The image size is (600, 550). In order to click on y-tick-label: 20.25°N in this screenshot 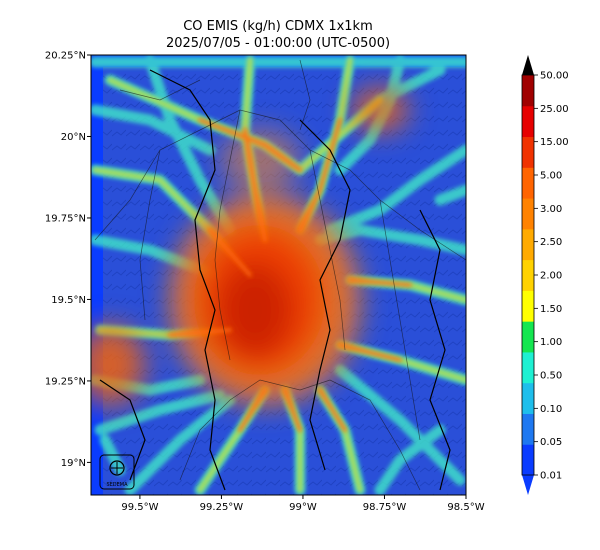, I will do `click(65, 56)`.